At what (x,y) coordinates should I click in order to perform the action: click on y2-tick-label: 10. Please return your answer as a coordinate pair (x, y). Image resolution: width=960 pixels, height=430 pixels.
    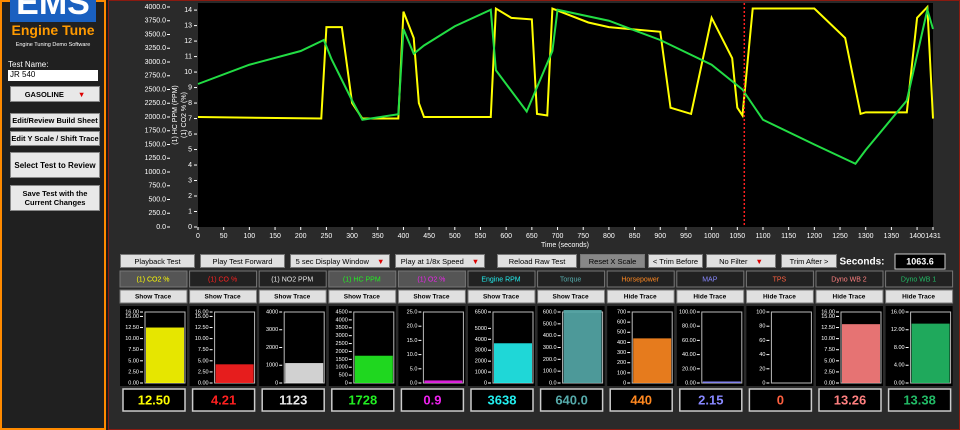
    Looking at the image, I should click on (188, 72).